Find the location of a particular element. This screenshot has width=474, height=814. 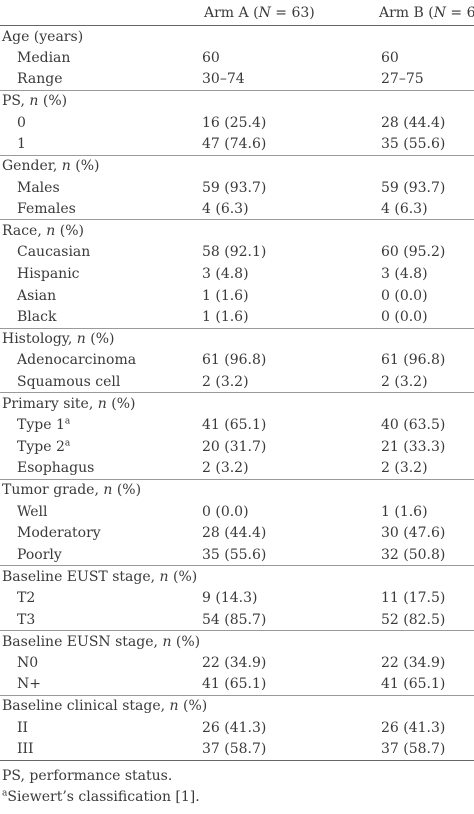

row-label: II is located at coordinates (23, 727).